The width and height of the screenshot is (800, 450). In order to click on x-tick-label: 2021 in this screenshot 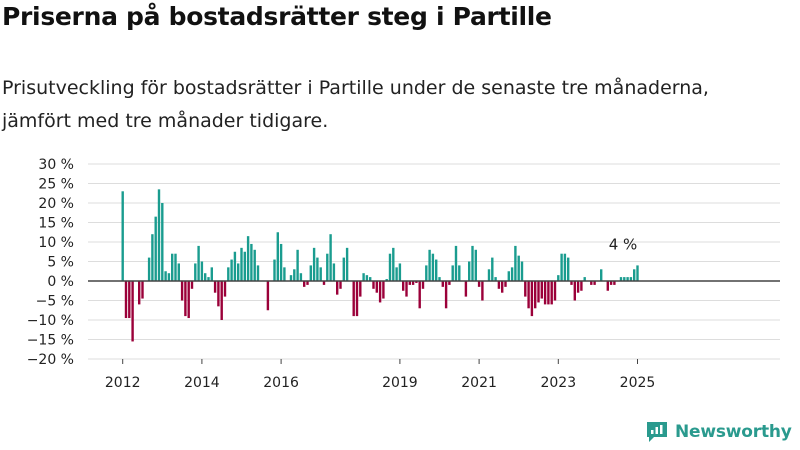, I will do `click(479, 383)`.